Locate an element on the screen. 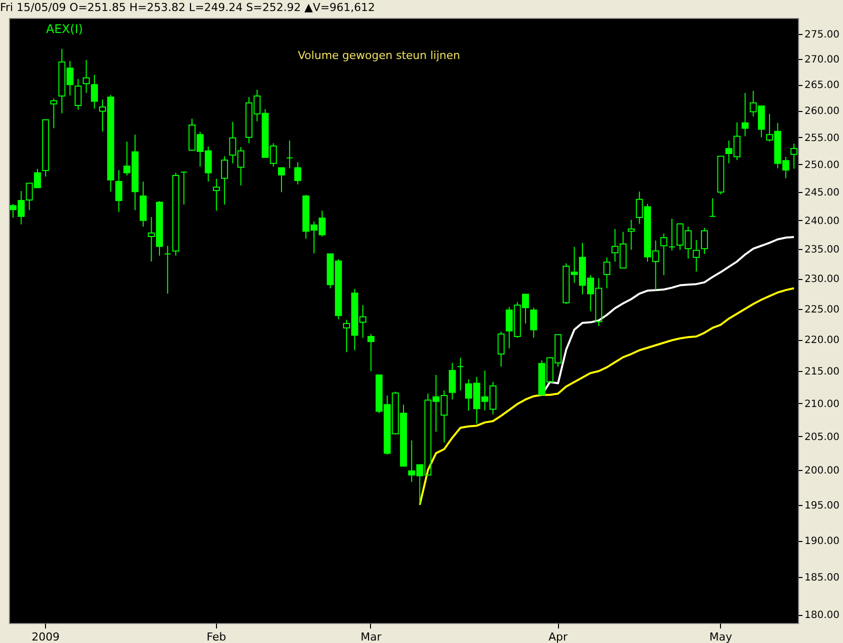  y-tick-label: 210.00 is located at coordinates (822, 404).